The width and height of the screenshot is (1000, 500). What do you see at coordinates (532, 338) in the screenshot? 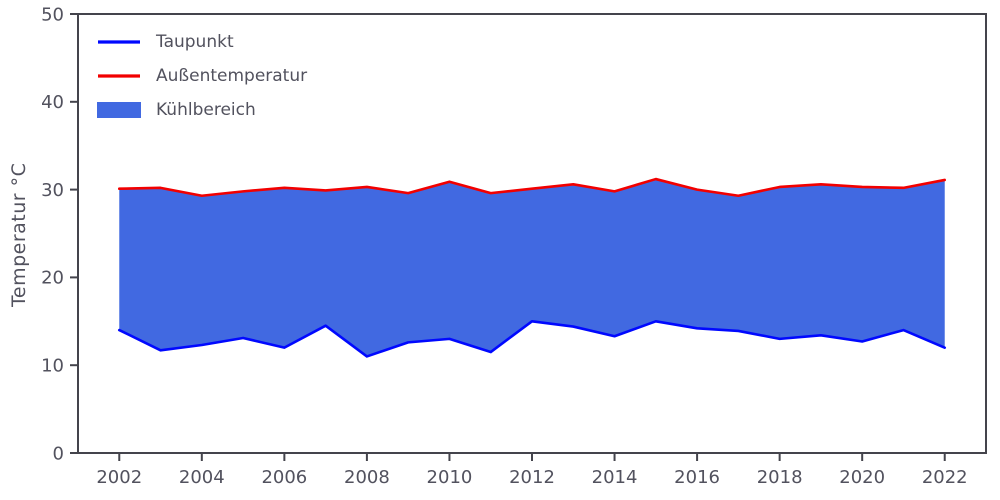
I see `line-taupunkt` at bounding box center [532, 338].